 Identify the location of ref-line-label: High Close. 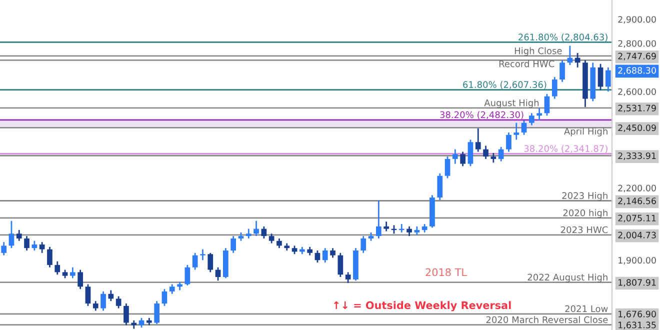
(538, 51).